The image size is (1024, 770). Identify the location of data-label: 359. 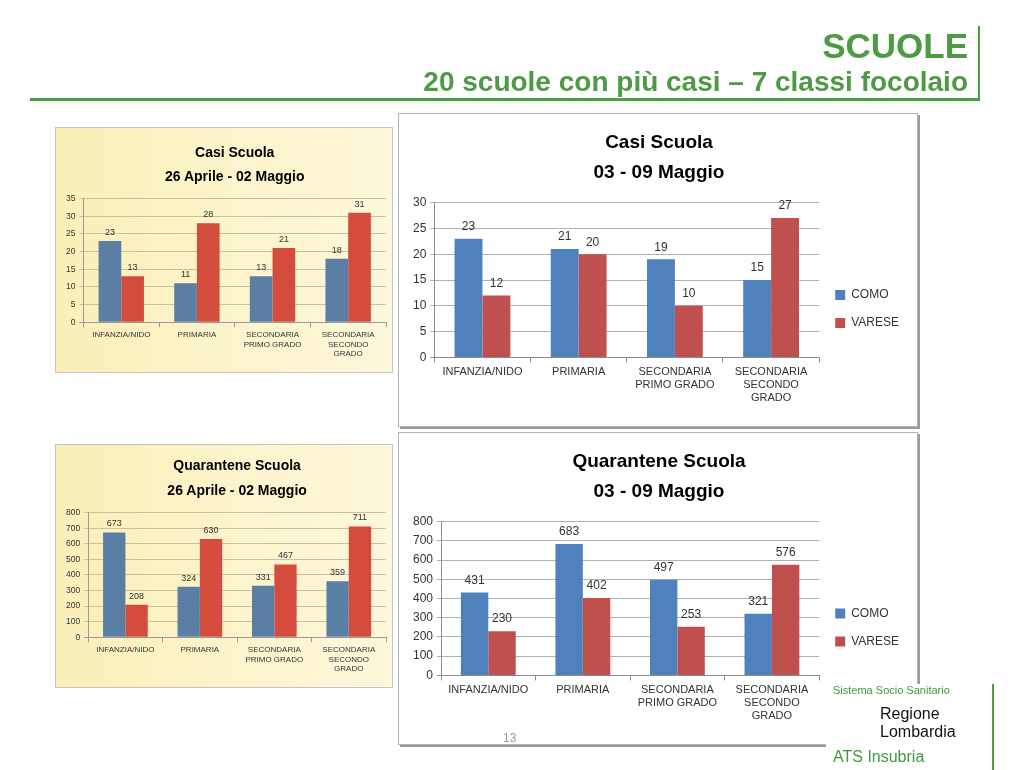
(338, 572).